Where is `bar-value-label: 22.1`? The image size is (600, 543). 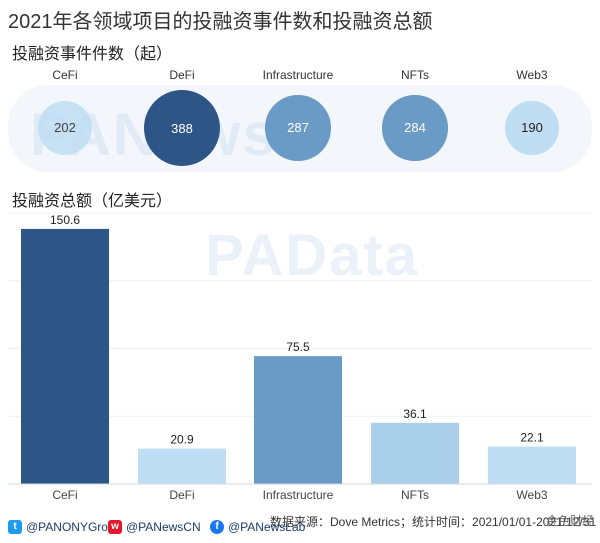 bar-value-label: 22.1 is located at coordinates (532, 438).